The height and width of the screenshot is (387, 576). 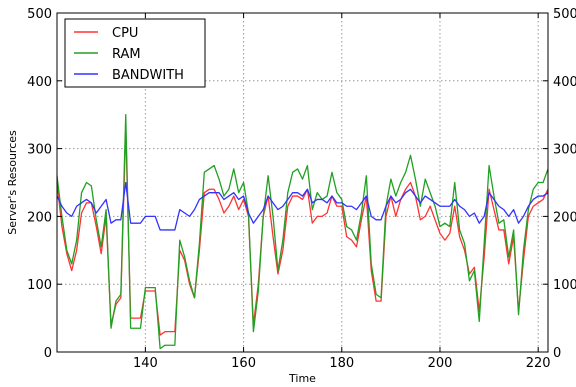 I want to click on y-tick-label-right: 200, so click(x=564, y=217).